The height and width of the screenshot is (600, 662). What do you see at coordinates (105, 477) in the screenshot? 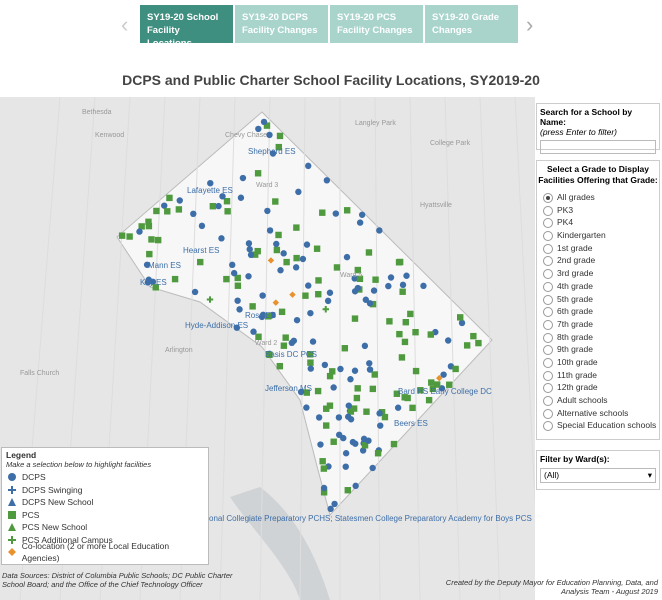
I see `legend-item: DCPS` at bounding box center [105, 477].